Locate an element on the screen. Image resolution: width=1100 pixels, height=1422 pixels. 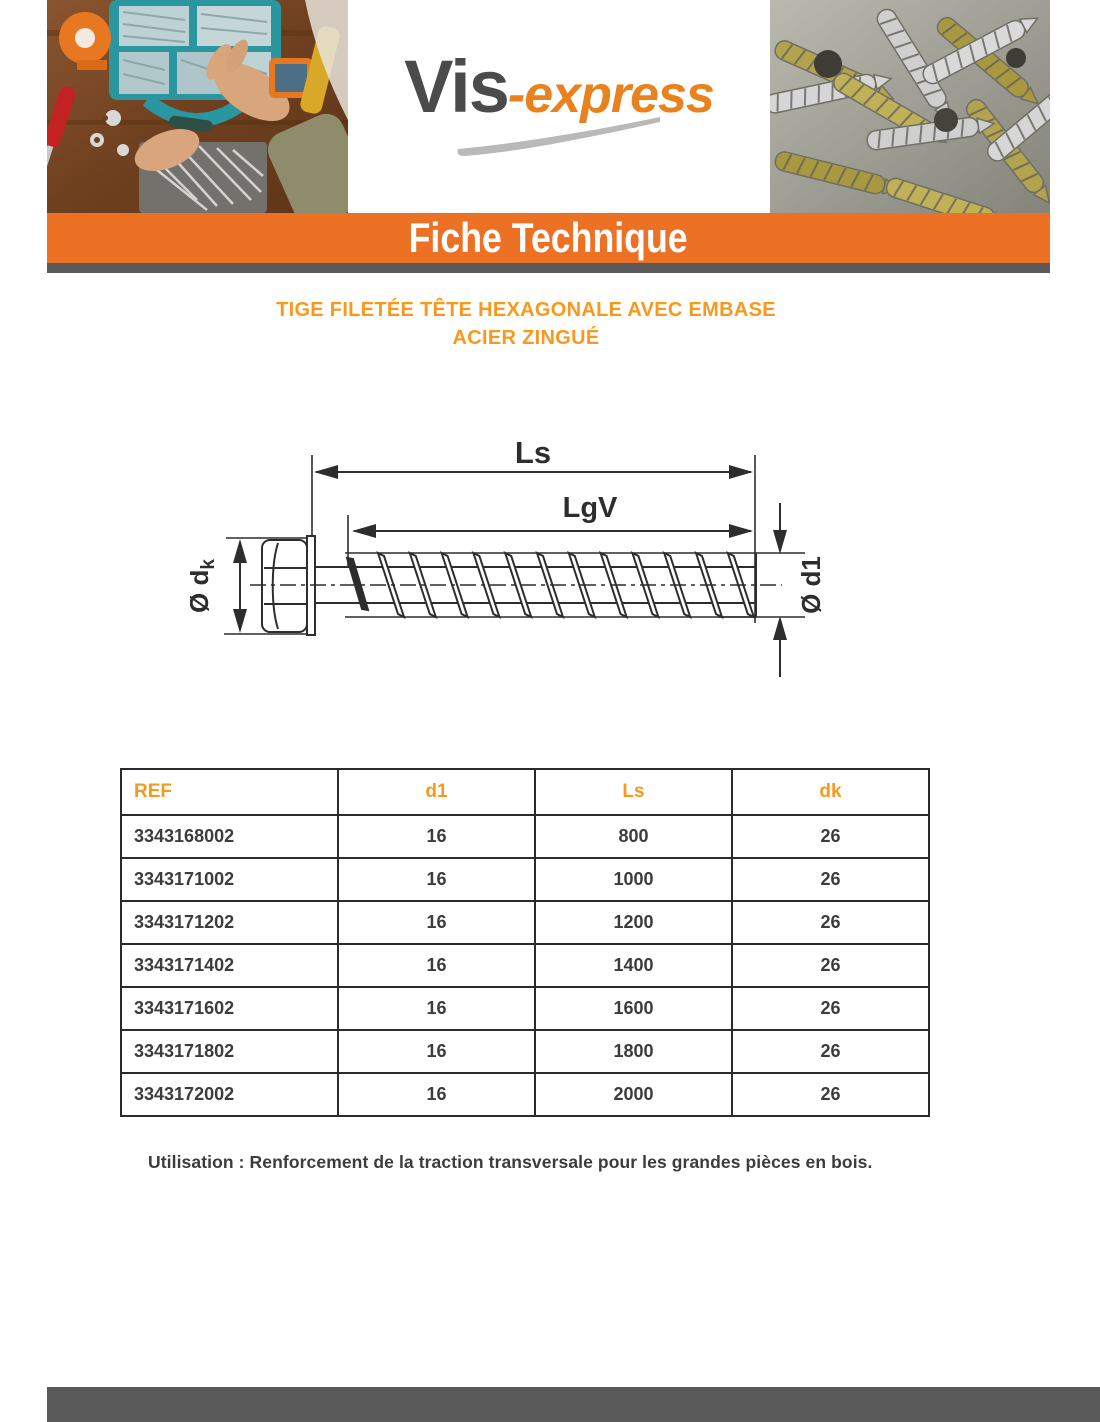
table-row: 3343171002 16 1000 26 is located at coordinates (525, 879).